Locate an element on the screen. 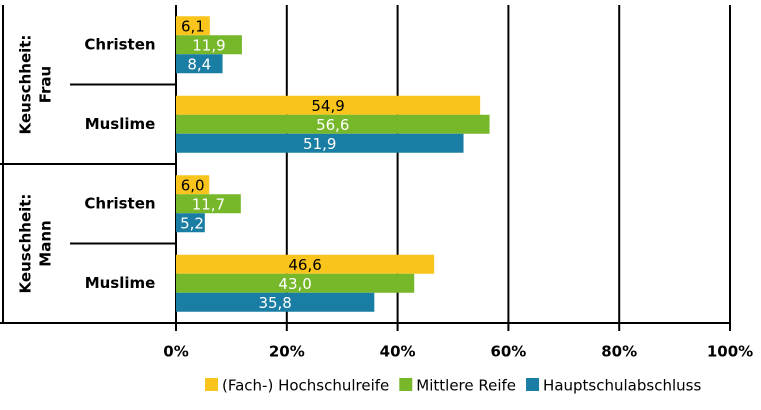 The width and height of the screenshot is (761, 410). value-label: 11,9 is located at coordinates (208, 45).